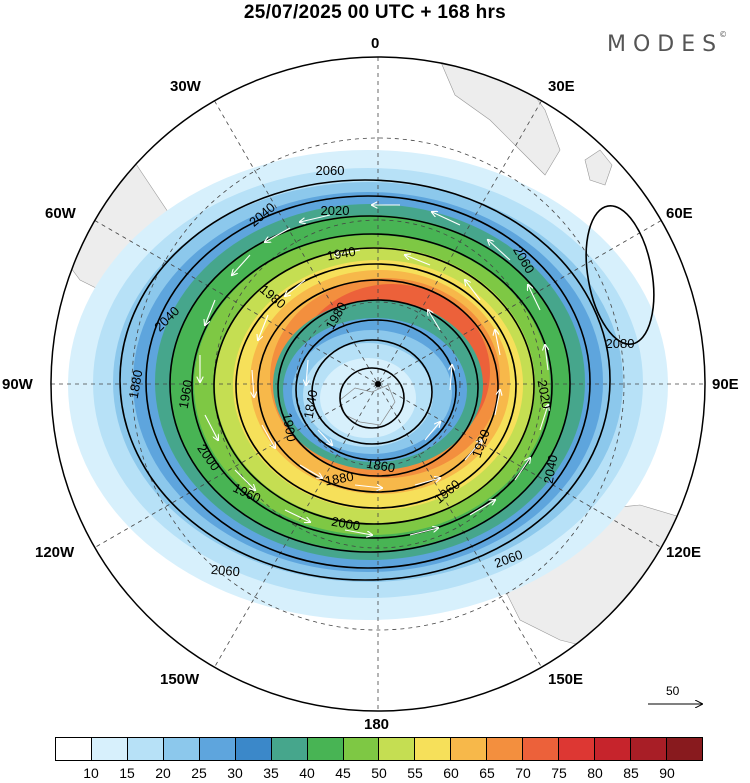  I want to click on colorbar-tick-label: 90, so click(667, 773).